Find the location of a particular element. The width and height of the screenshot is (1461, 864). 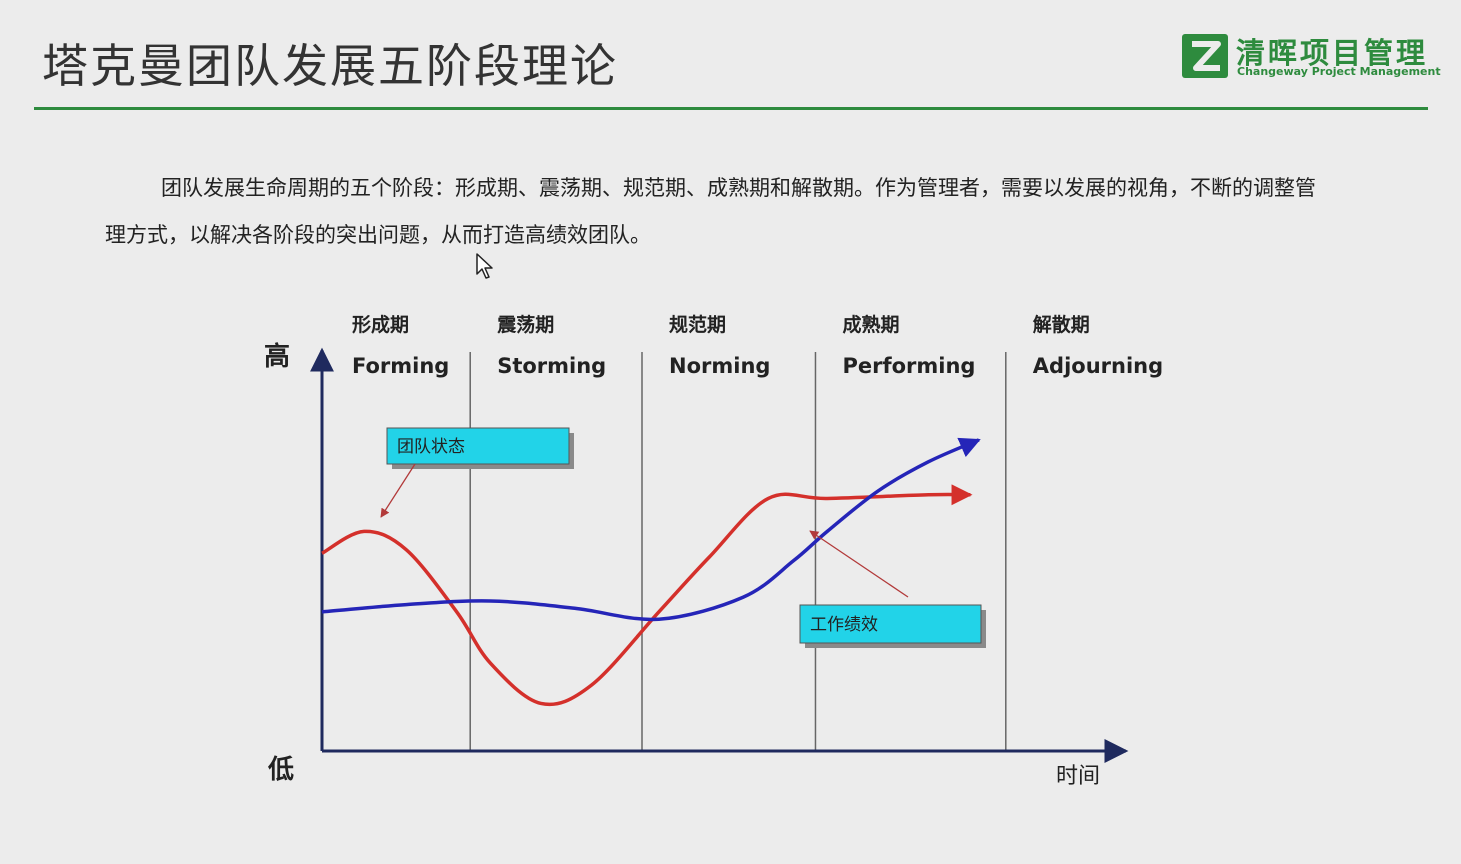

callout-performance-pointer is located at coordinates (859, 564).